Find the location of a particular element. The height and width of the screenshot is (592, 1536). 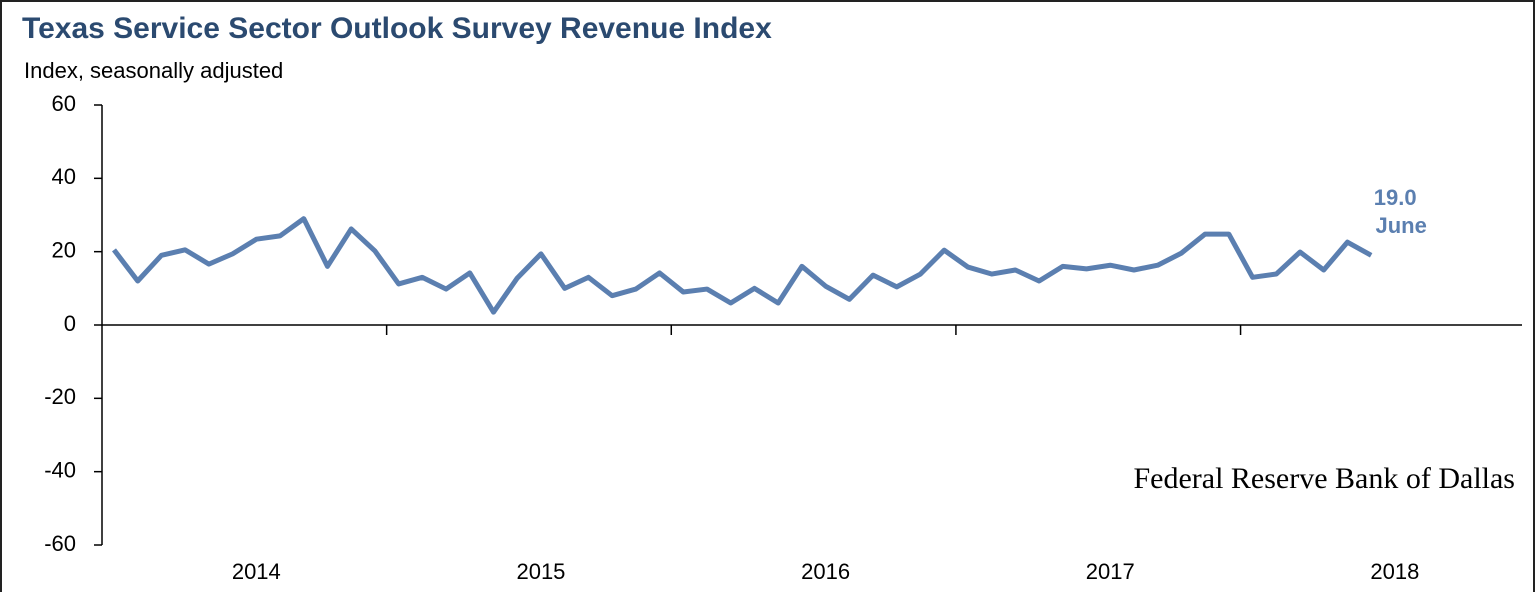

subtitle: Index, seasonally adjusted is located at coordinates (153, 70).